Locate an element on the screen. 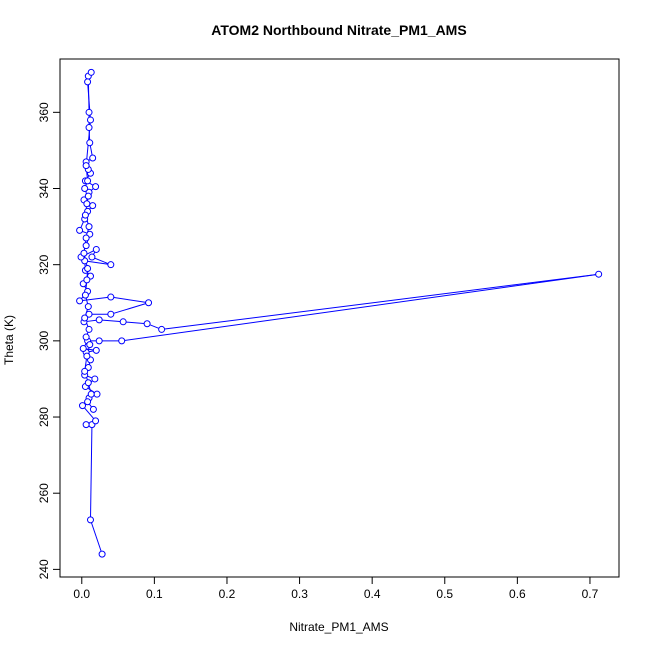  x-tick-label: 0.7 is located at coordinates (590, 594).